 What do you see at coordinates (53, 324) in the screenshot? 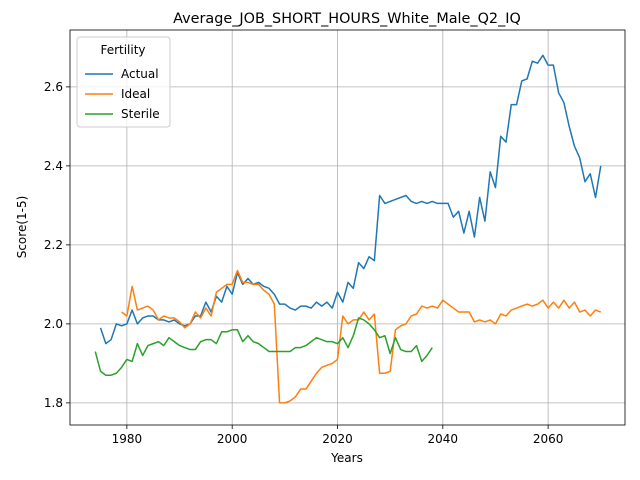
I see `y-tick-label: 2.0` at bounding box center [53, 324].